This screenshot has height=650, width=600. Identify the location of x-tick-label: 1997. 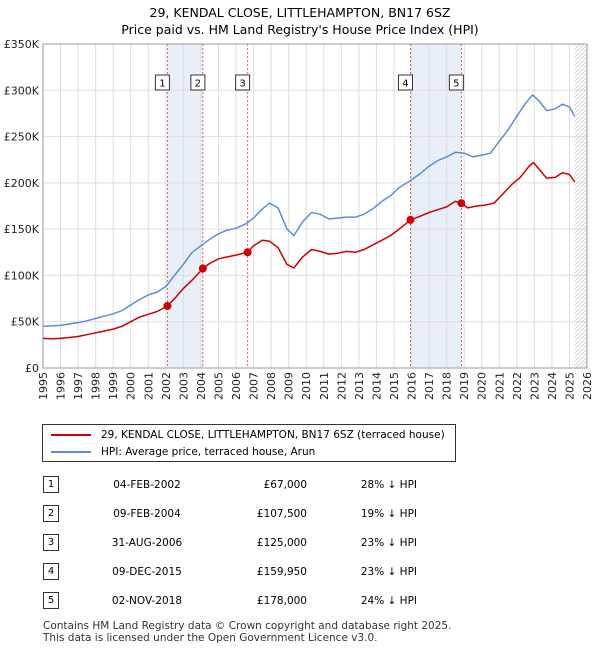
(78, 386).